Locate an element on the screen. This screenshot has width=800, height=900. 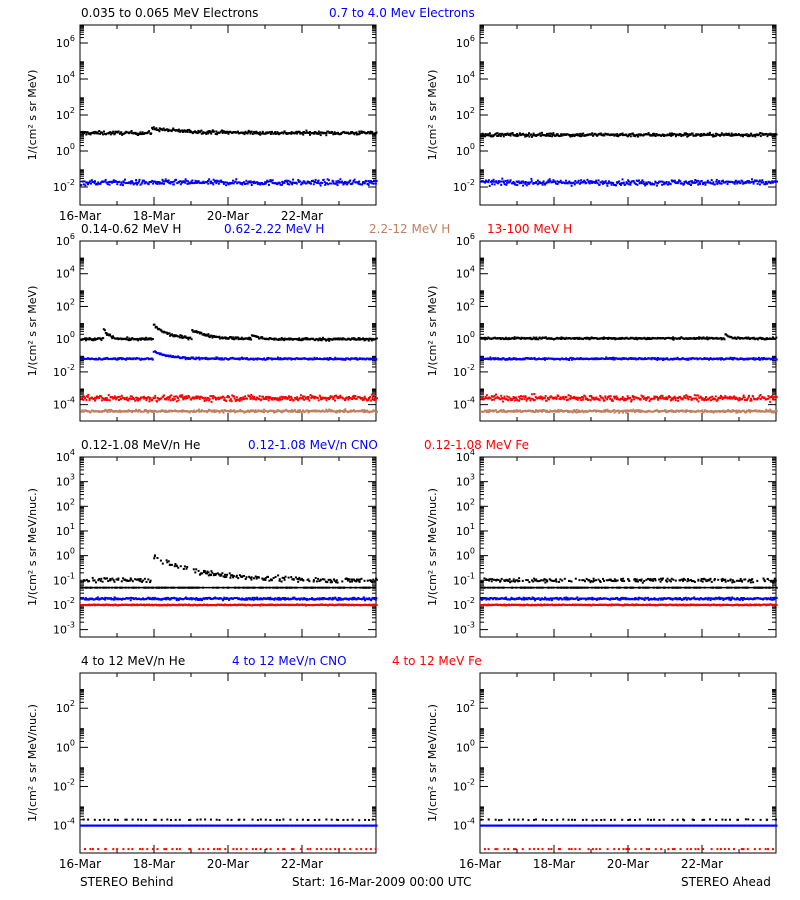
y-tick-label: 10⁰ is located at coordinates (465, 150).